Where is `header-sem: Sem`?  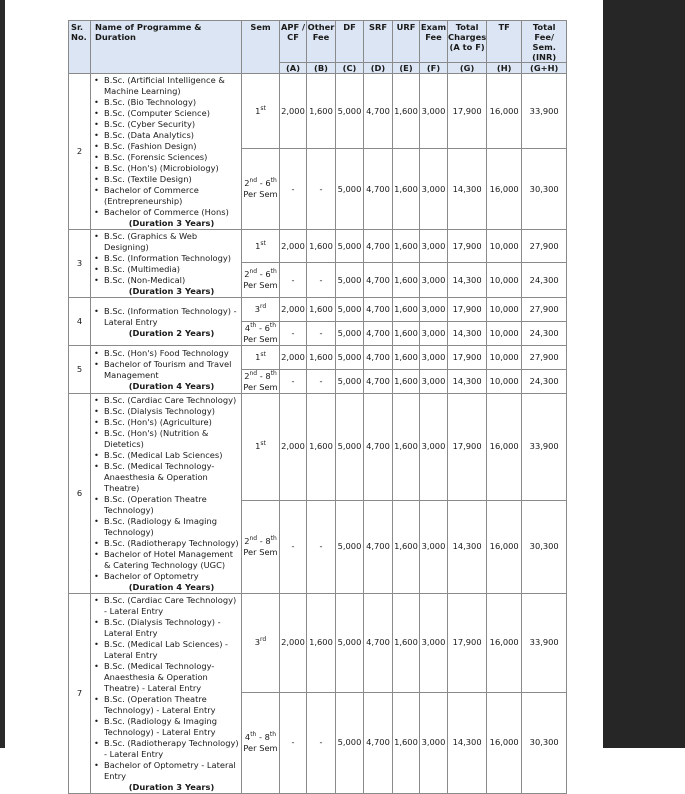
header-sem: Sem is located at coordinates (260, 47).